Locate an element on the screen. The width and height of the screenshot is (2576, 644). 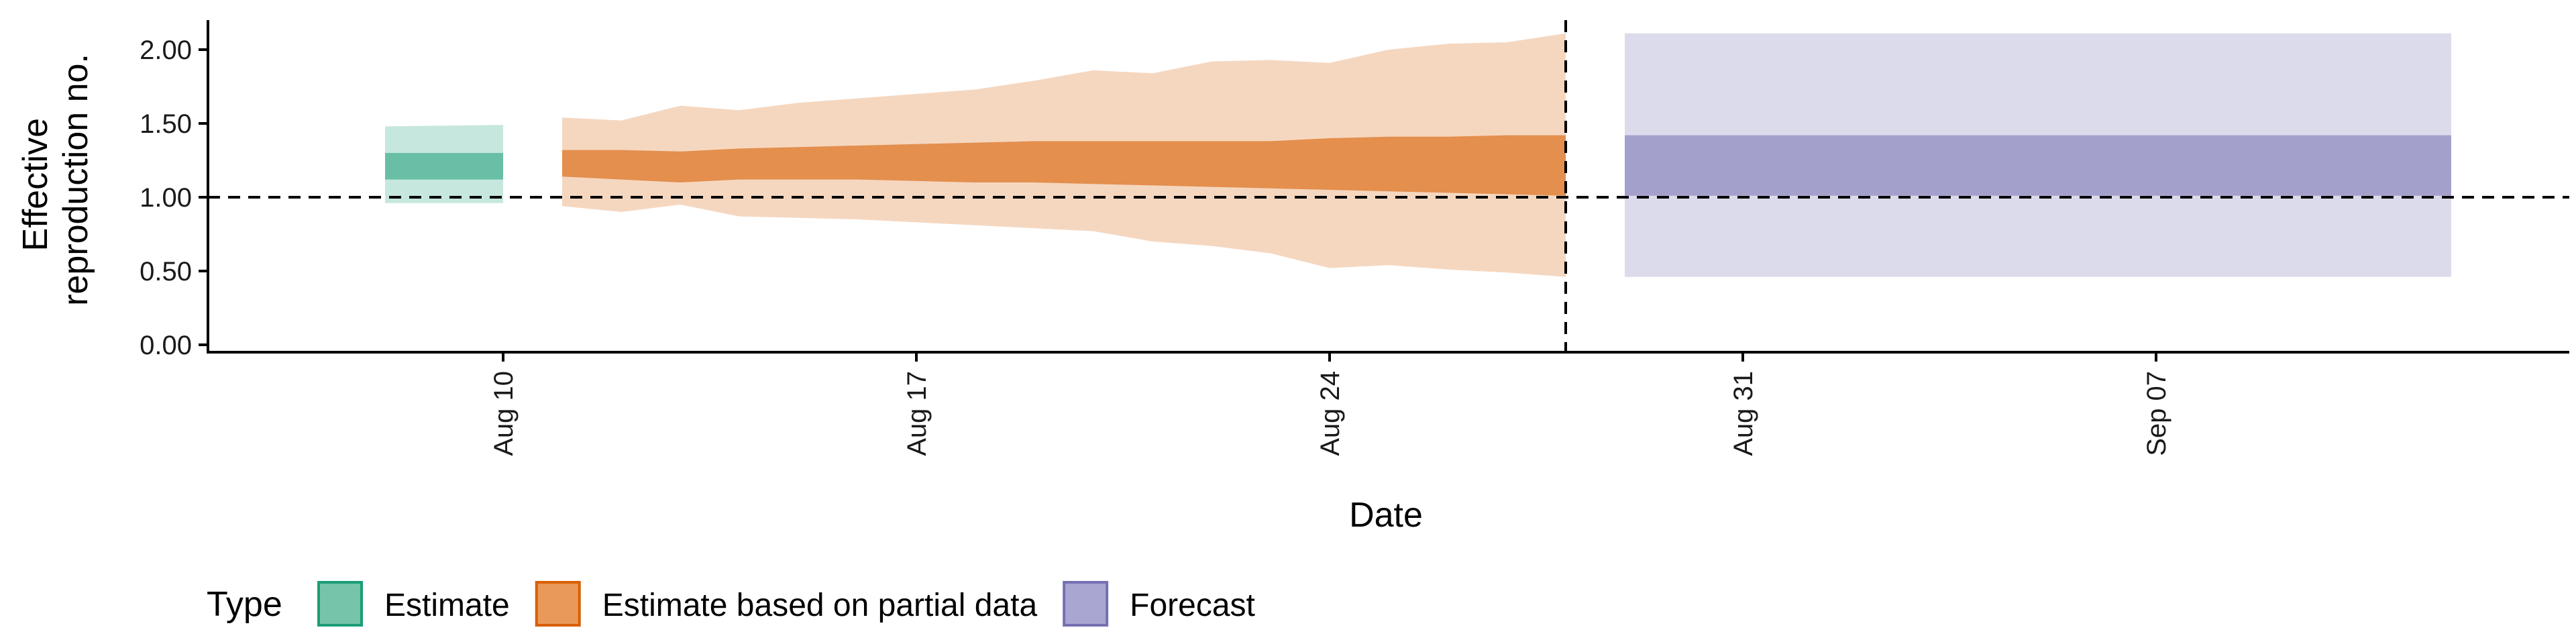
y-tick-label: 1.50 is located at coordinates (166, 124).